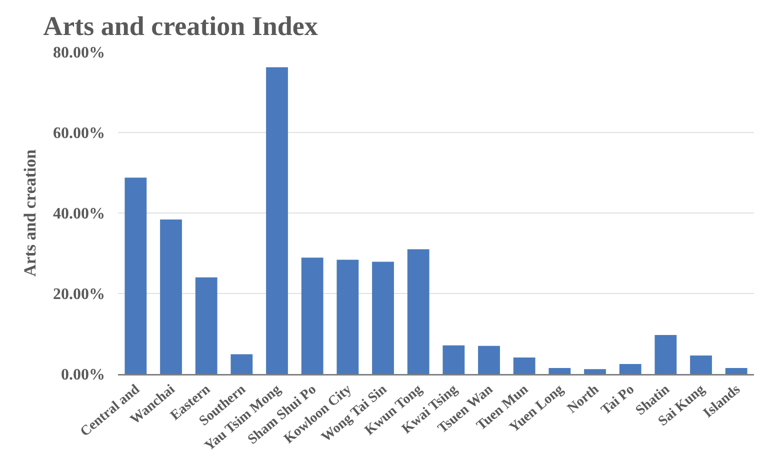 The height and width of the screenshot is (466, 784). I want to click on y-tick-label: 0.00%, so click(83, 375).